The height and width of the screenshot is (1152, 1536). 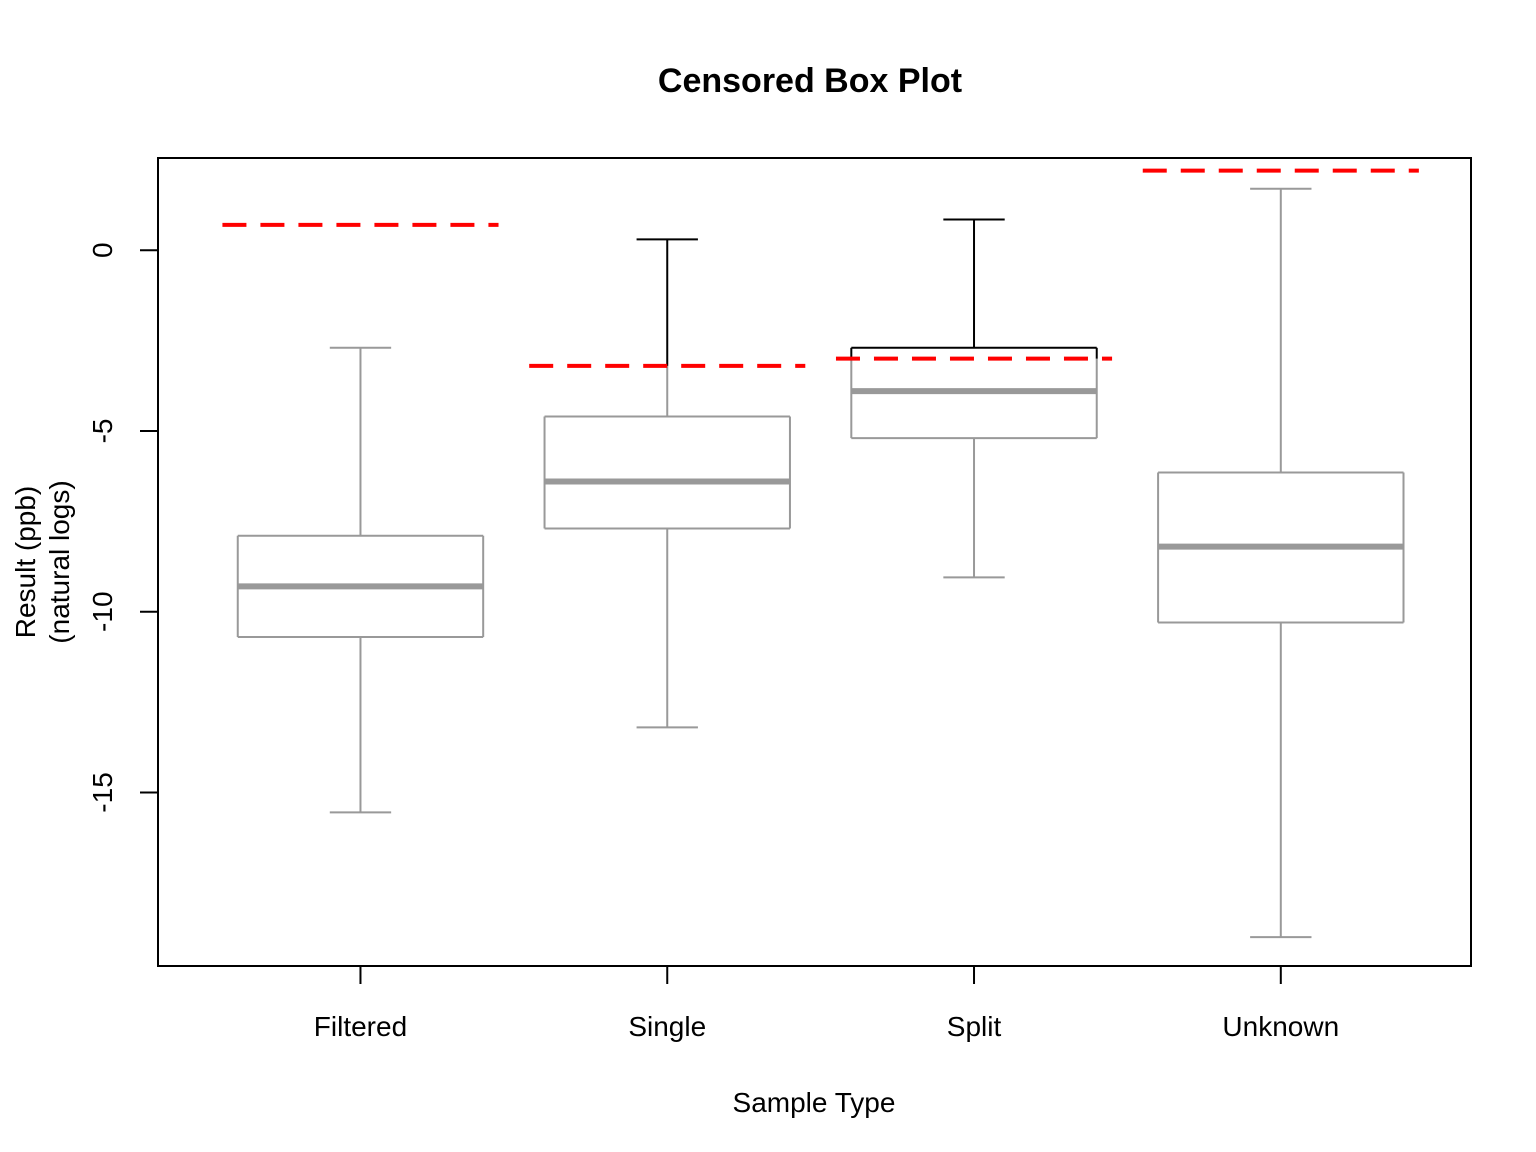 I want to click on x-tick-label-split: Split, so click(x=974, y=1026).